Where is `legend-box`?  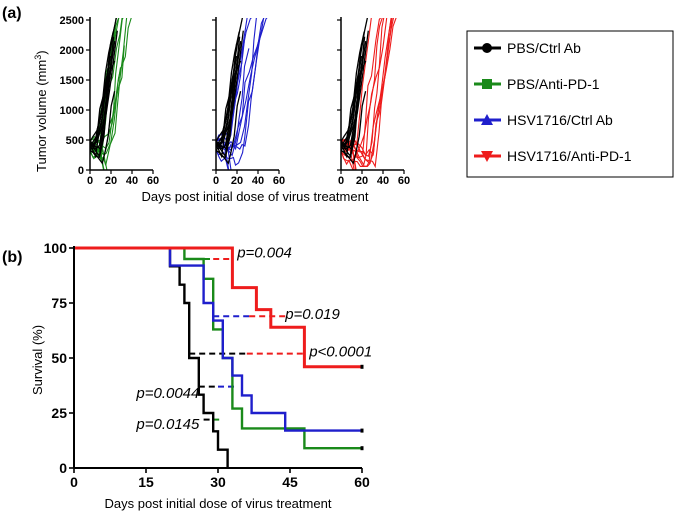 legend-box is located at coordinates (570, 104).